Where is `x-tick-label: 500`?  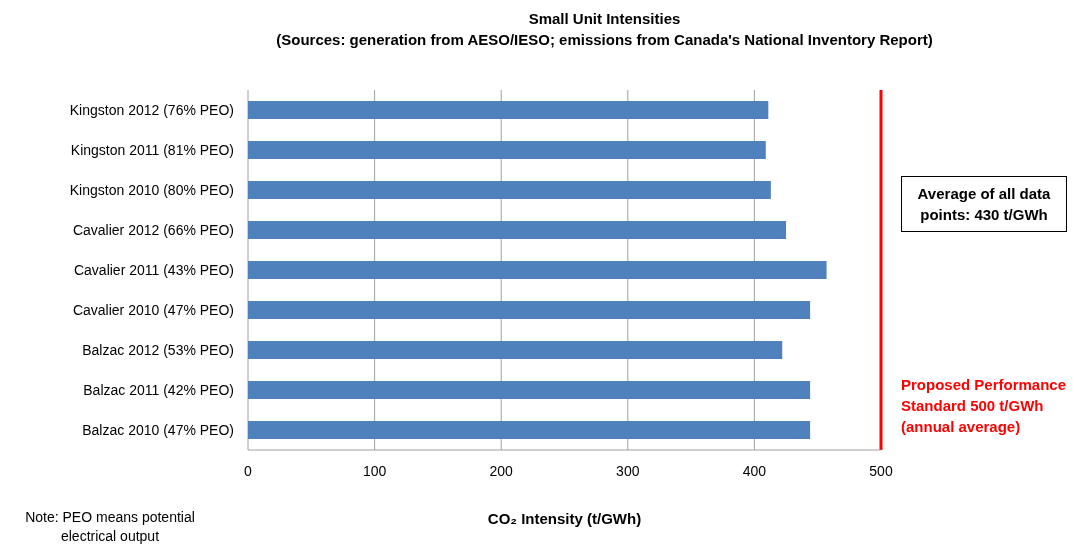 x-tick-label: 500 is located at coordinates (881, 470).